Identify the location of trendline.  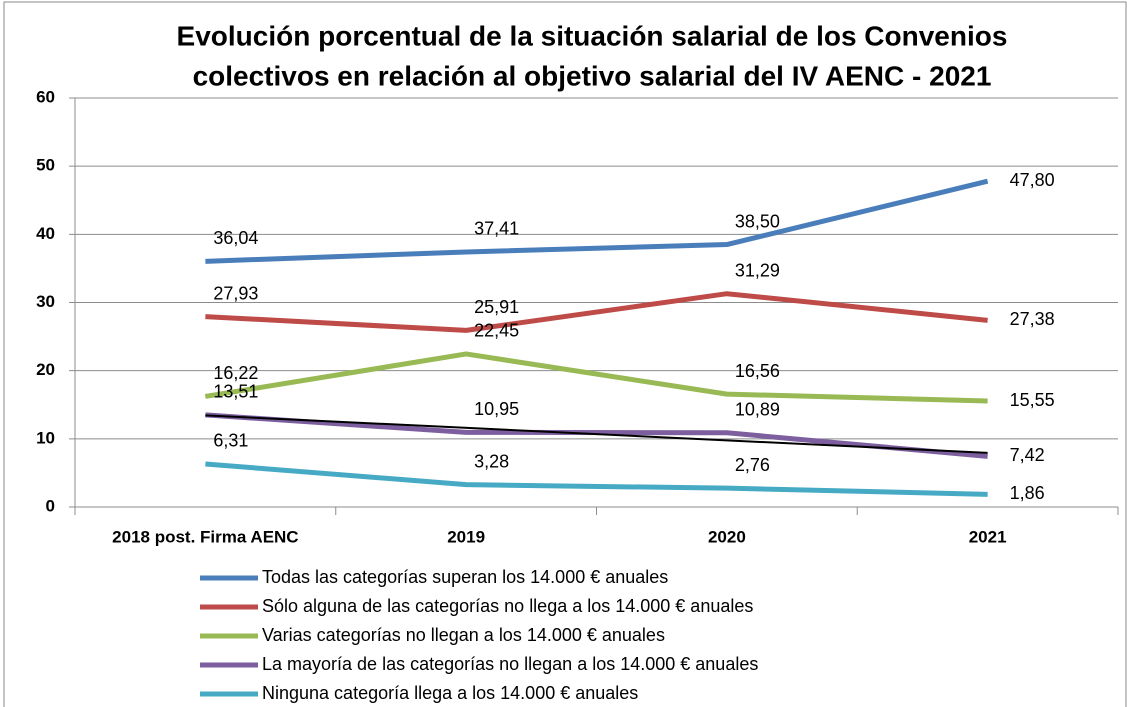
(596, 434).